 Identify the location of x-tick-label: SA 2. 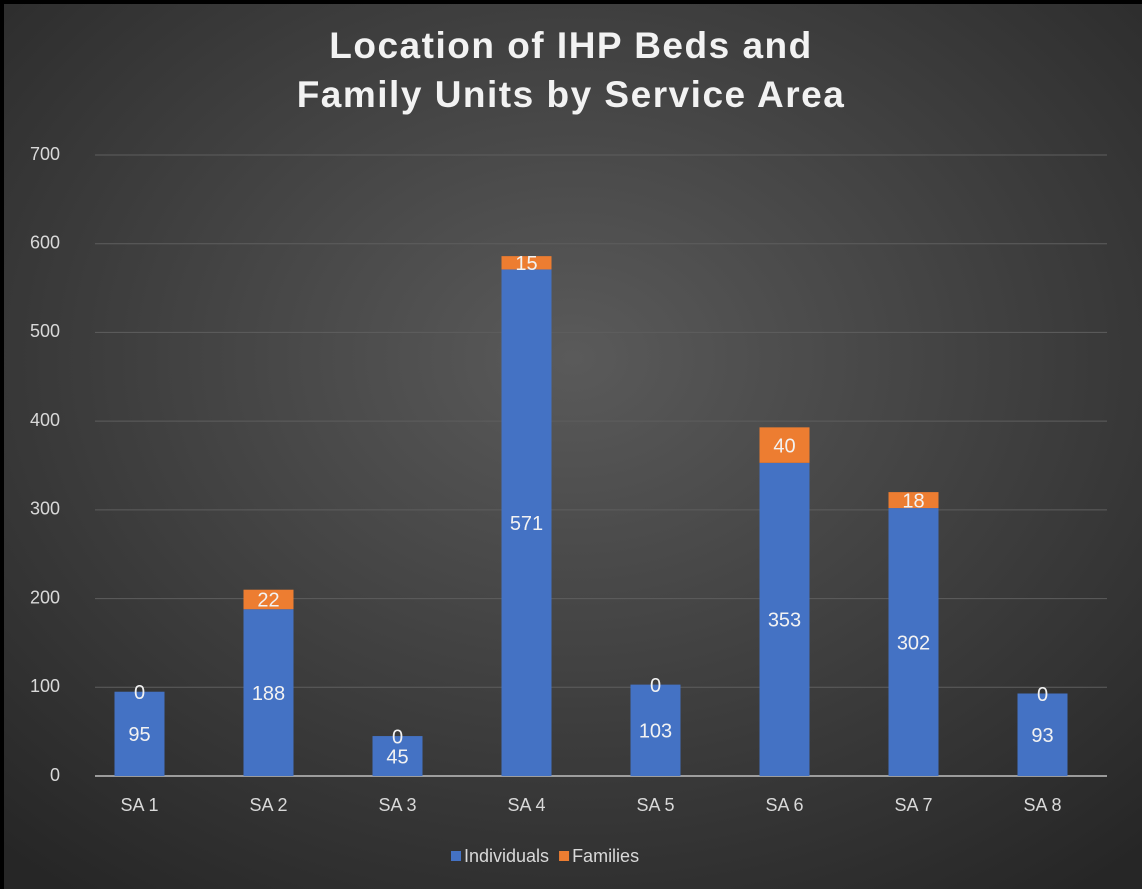
(268, 805).